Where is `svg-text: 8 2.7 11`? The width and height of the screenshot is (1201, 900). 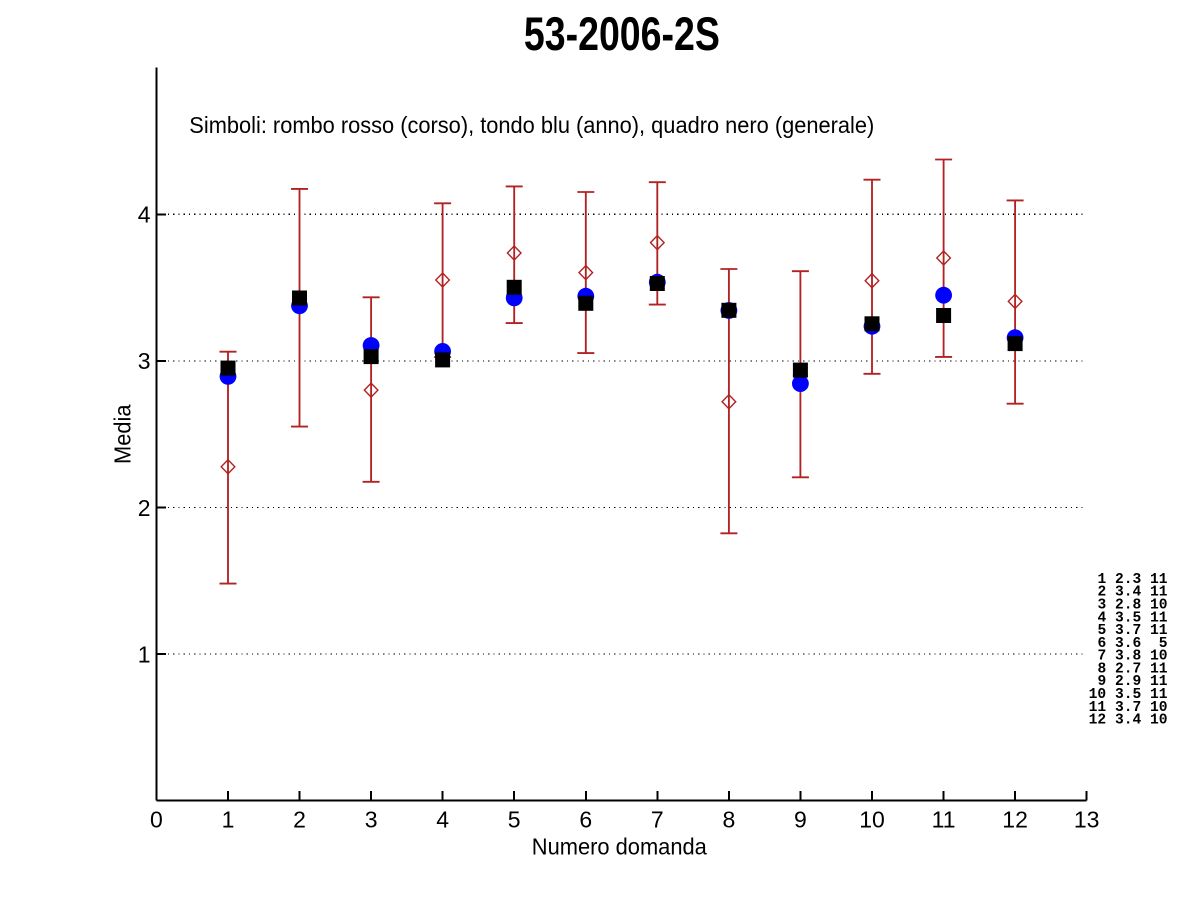
svg-text: 8 2.7 11 is located at coordinates (1132, 669).